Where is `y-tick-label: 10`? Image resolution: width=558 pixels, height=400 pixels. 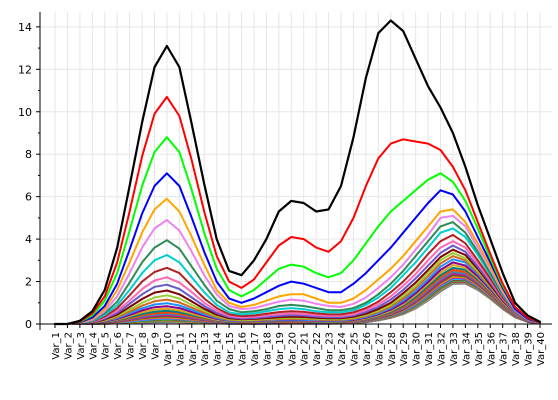 y-tick-label: 10 is located at coordinates (25, 112).